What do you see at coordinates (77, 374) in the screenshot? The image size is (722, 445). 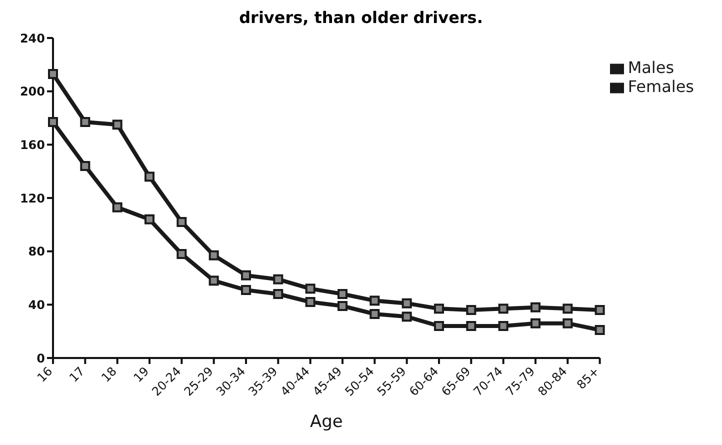 I see `x-tick-label: 17` at bounding box center [77, 374].